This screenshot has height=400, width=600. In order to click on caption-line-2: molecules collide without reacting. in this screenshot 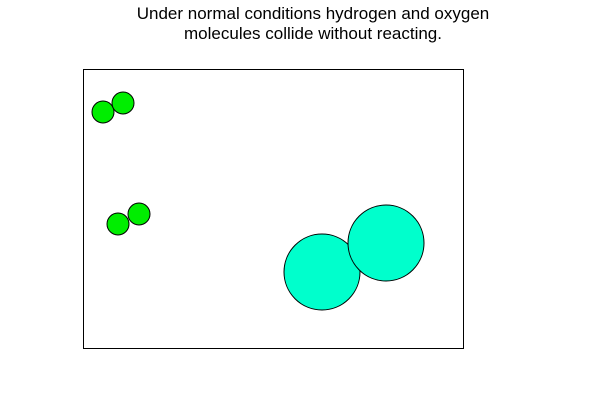, I will do `click(313, 33)`.